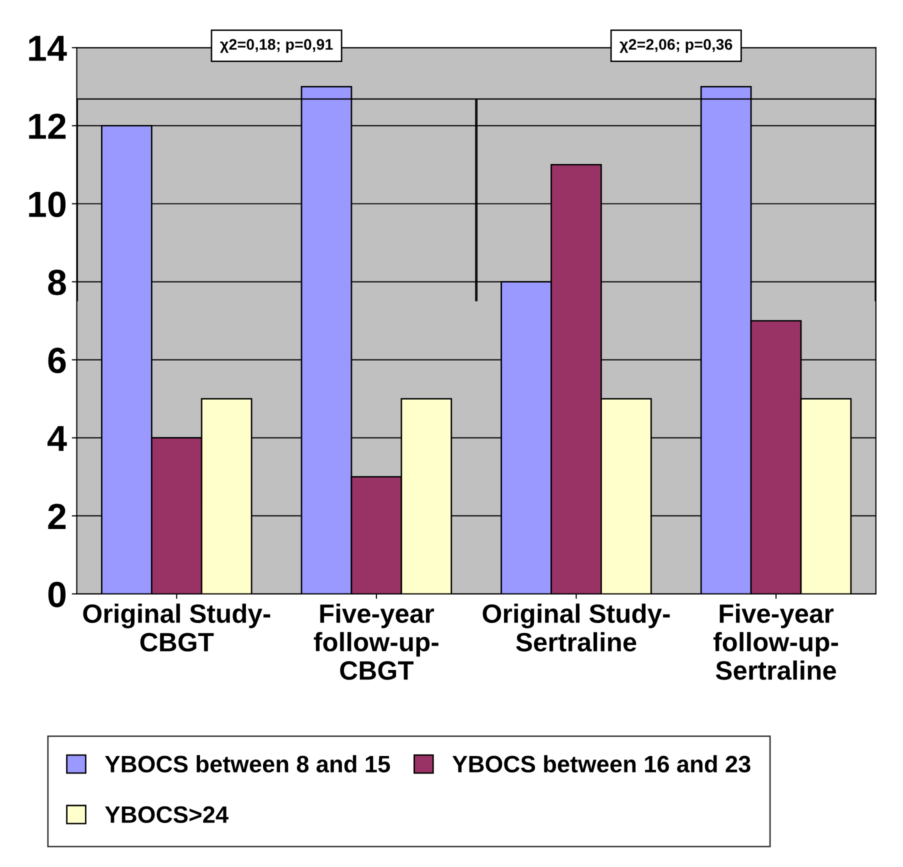 The width and height of the screenshot is (903, 867). I want to click on y-tick-label: 10, so click(47, 205).